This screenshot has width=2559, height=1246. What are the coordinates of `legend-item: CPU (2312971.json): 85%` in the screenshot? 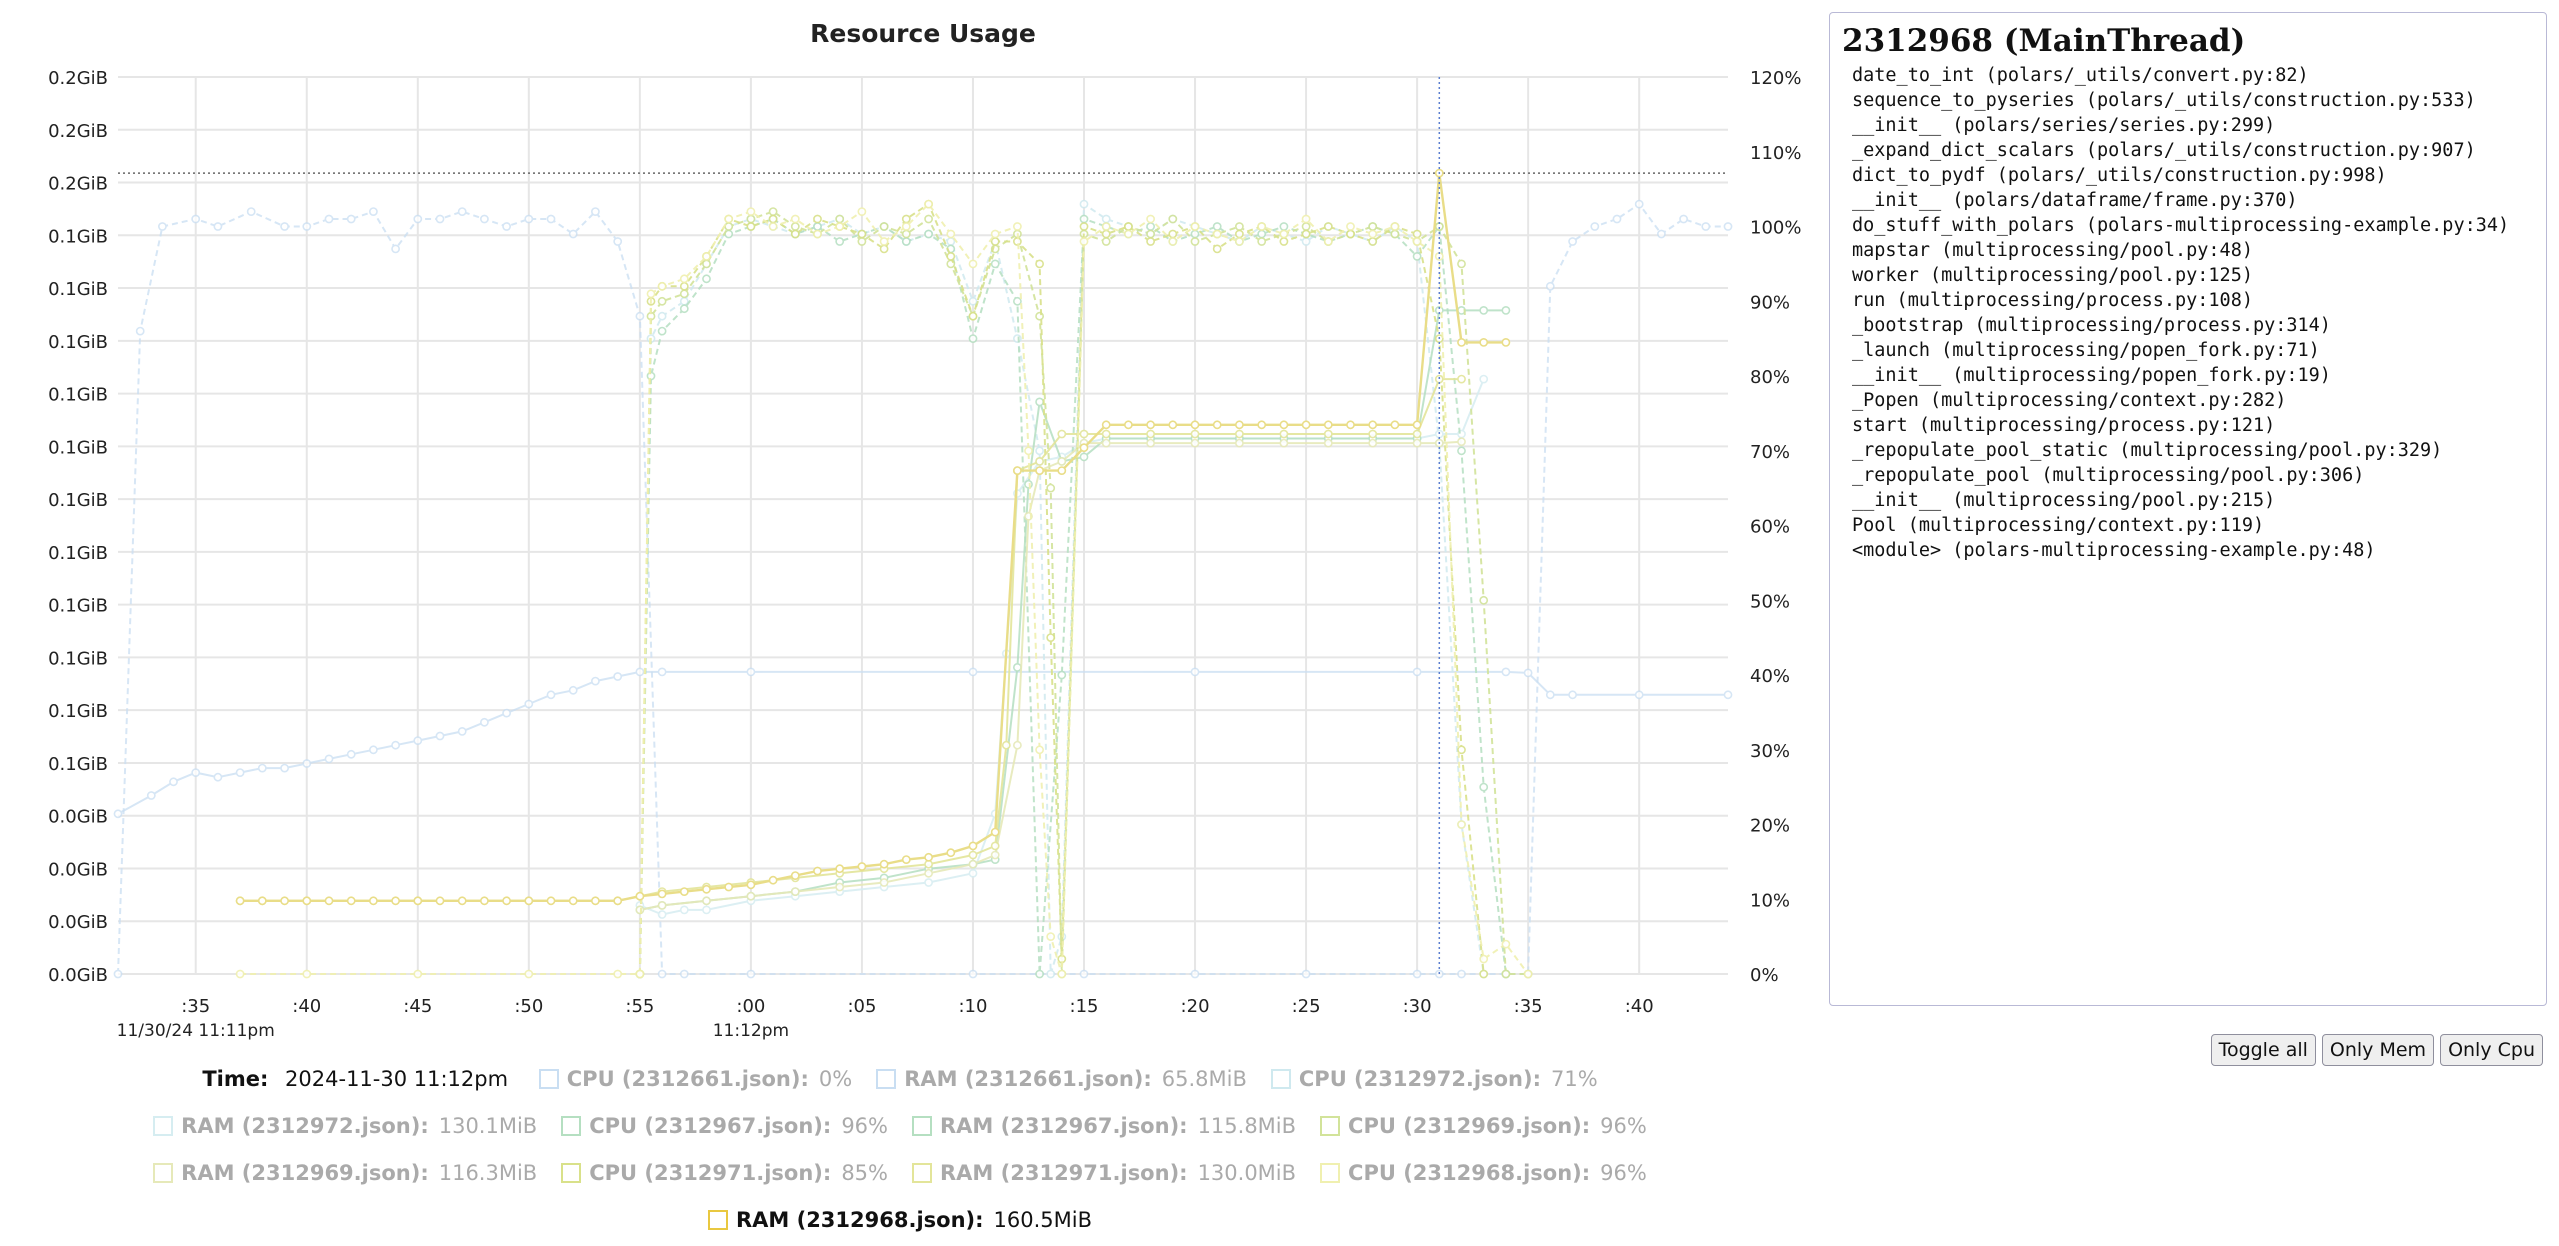 It's located at (724, 1173).